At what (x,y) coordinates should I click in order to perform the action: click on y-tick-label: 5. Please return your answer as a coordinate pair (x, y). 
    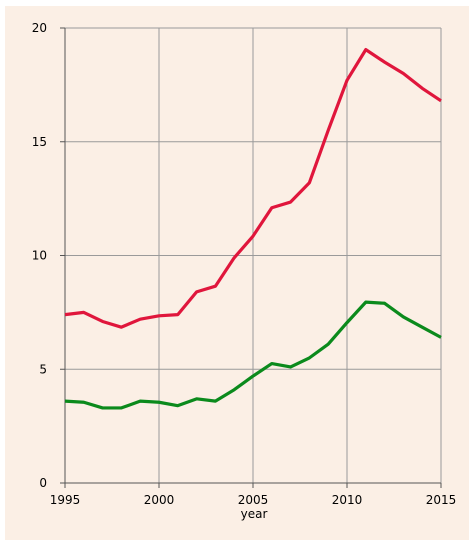
    Looking at the image, I should click on (43, 369).